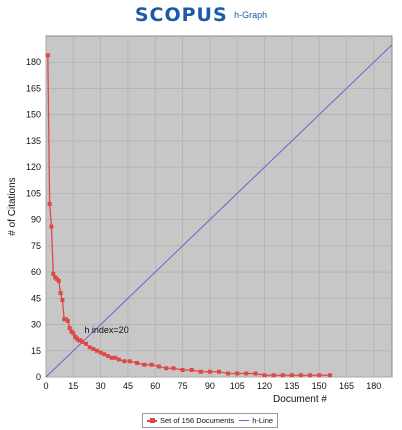  Describe the element at coordinates (128, 386) in the screenshot. I see `x-tick-label: 45` at that location.